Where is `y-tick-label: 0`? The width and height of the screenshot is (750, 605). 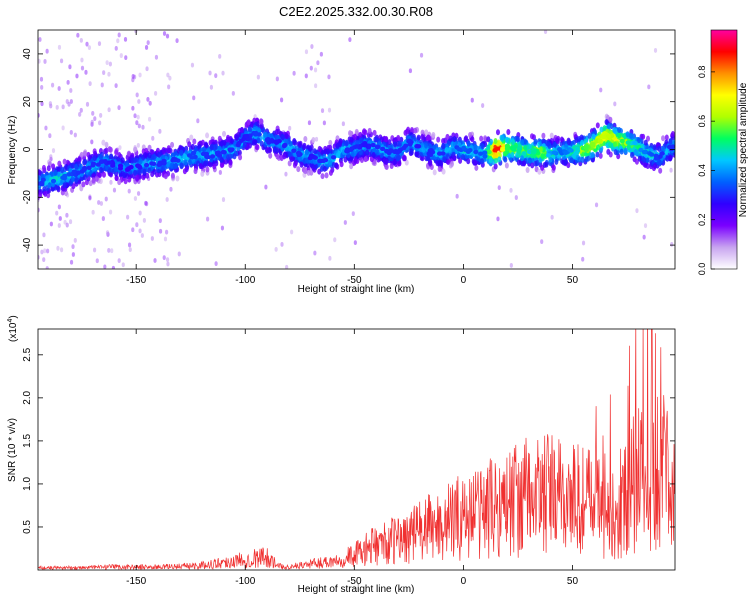
y-tick-label: 0 is located at coordinates (27, 149).